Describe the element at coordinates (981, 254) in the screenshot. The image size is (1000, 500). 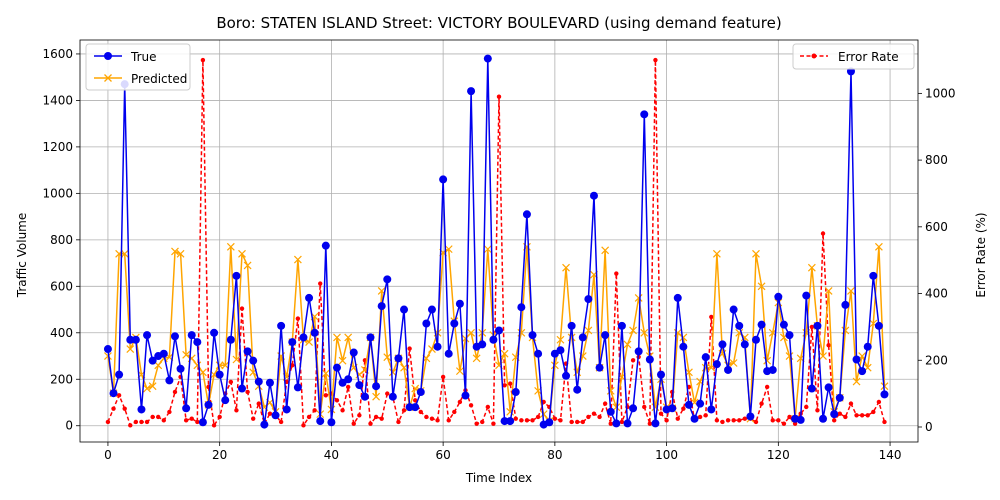
I see `y2-axis-label: Error Rate (%)` at that location.